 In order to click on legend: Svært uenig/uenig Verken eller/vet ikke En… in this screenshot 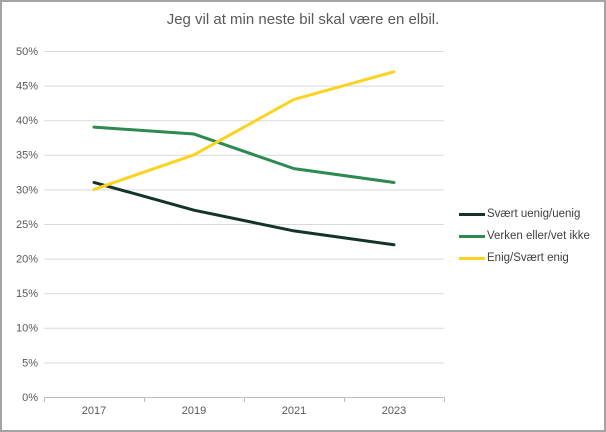, I will do `click(524, 236)`.